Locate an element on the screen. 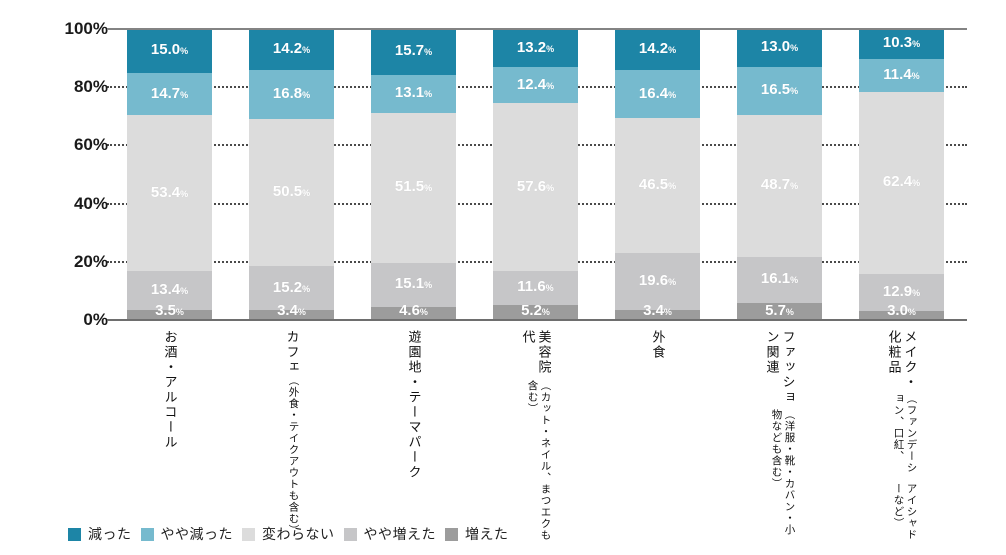  bar-1: 14.2% 16.8% 50.5% 15.2% 3.4% is located at coordinates (291, 174).